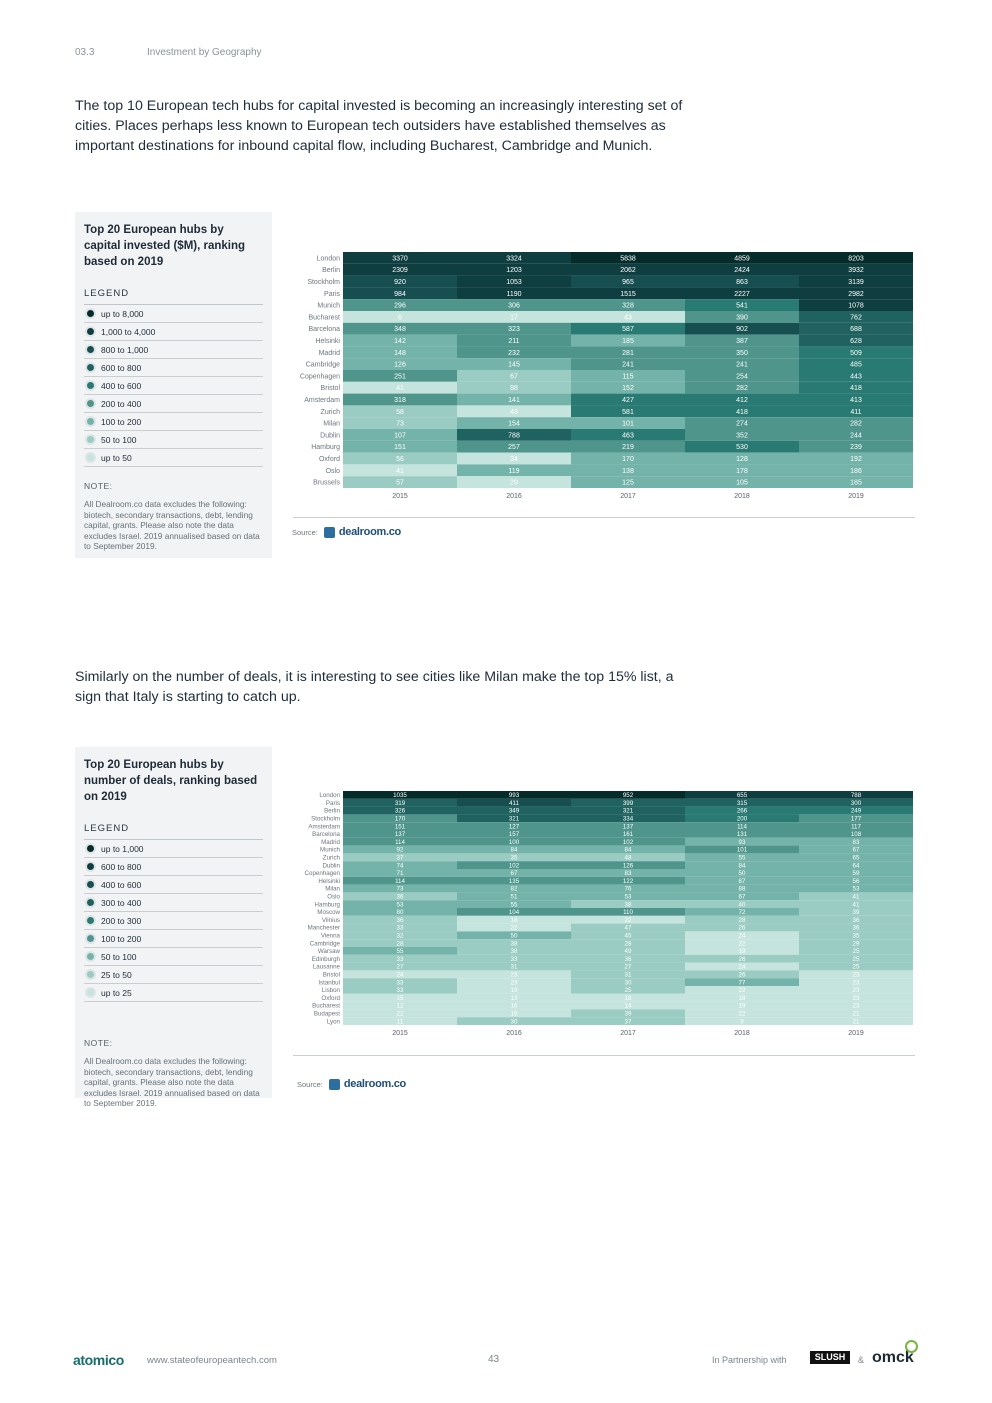 The image size is (992, 1403). Describe the element at coordinates (628, 400) in the screenshot. I see `cell-value: 427` at that location.